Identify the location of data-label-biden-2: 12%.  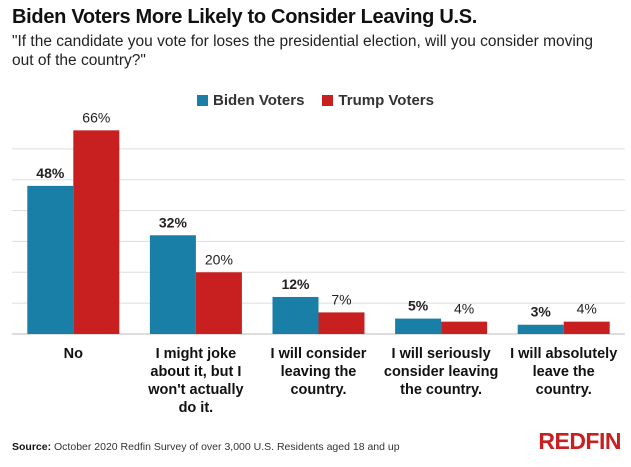
(295, 284).